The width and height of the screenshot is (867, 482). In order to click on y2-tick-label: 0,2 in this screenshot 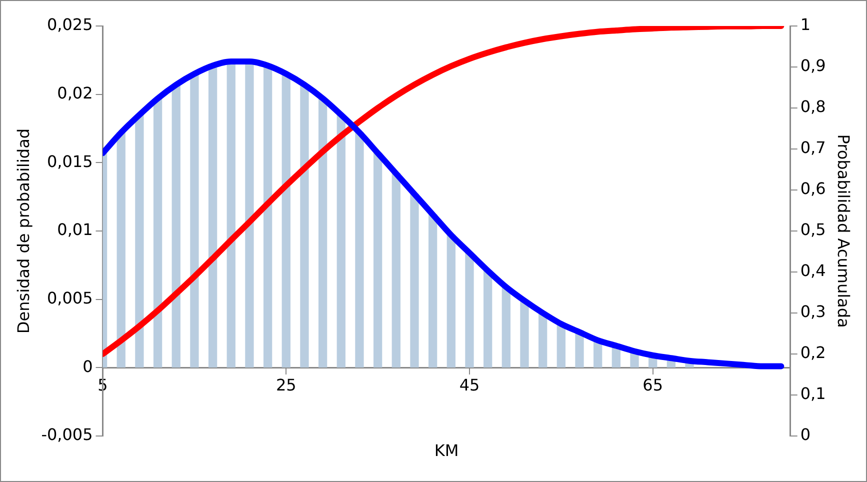, I will do `click(813, 352)`.